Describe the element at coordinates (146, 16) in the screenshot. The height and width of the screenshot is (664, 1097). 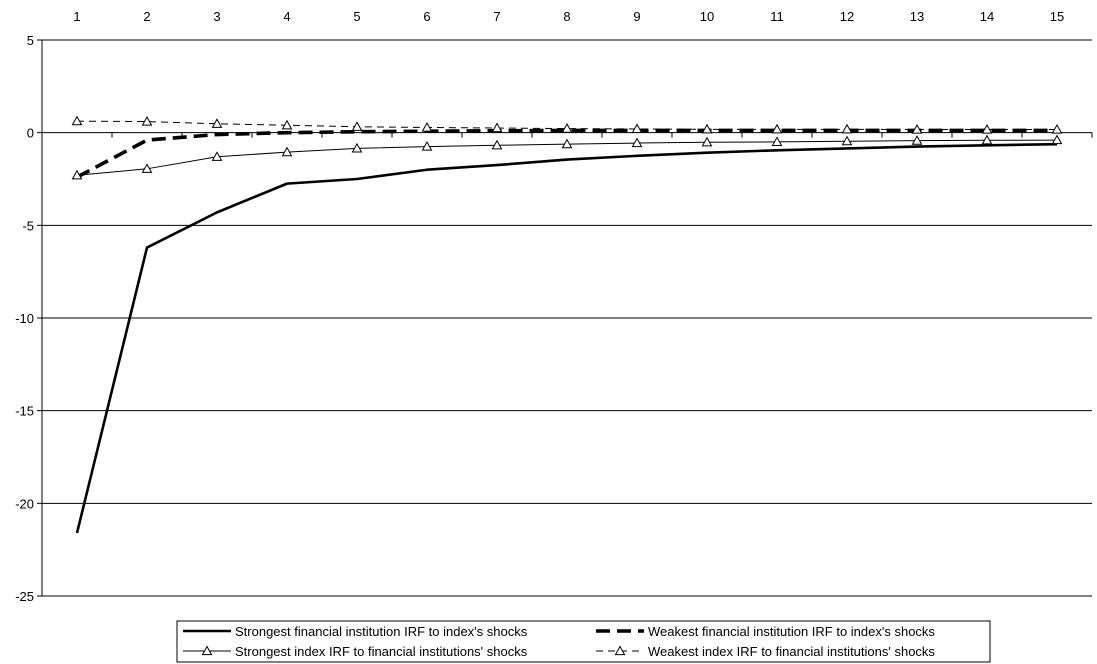
I see `x-tick-label: 2` at that location.